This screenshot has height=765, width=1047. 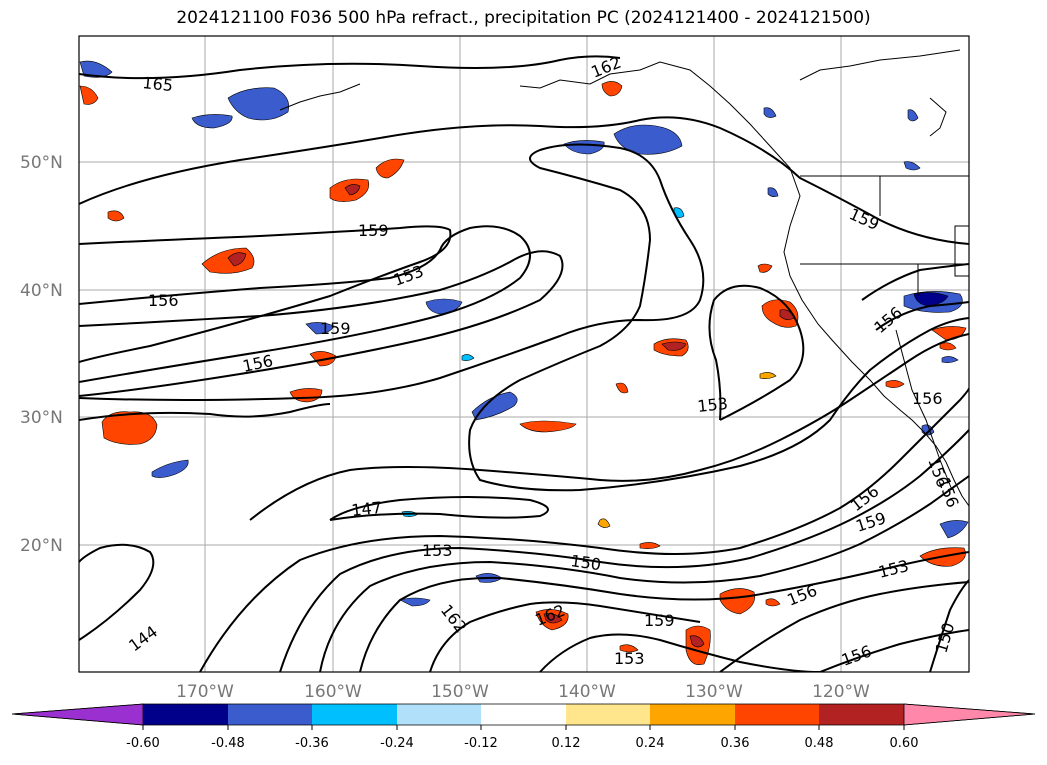 I want to click on lon-label: 150°W, so click(x=460, y=692).